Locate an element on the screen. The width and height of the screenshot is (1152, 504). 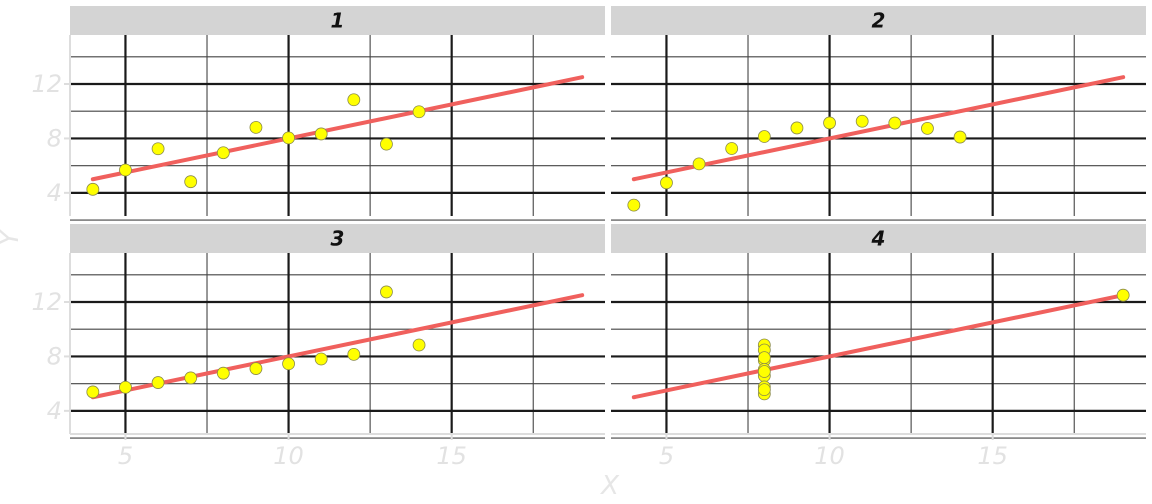
strip-label: 3 is located at coordinates (338, 239).